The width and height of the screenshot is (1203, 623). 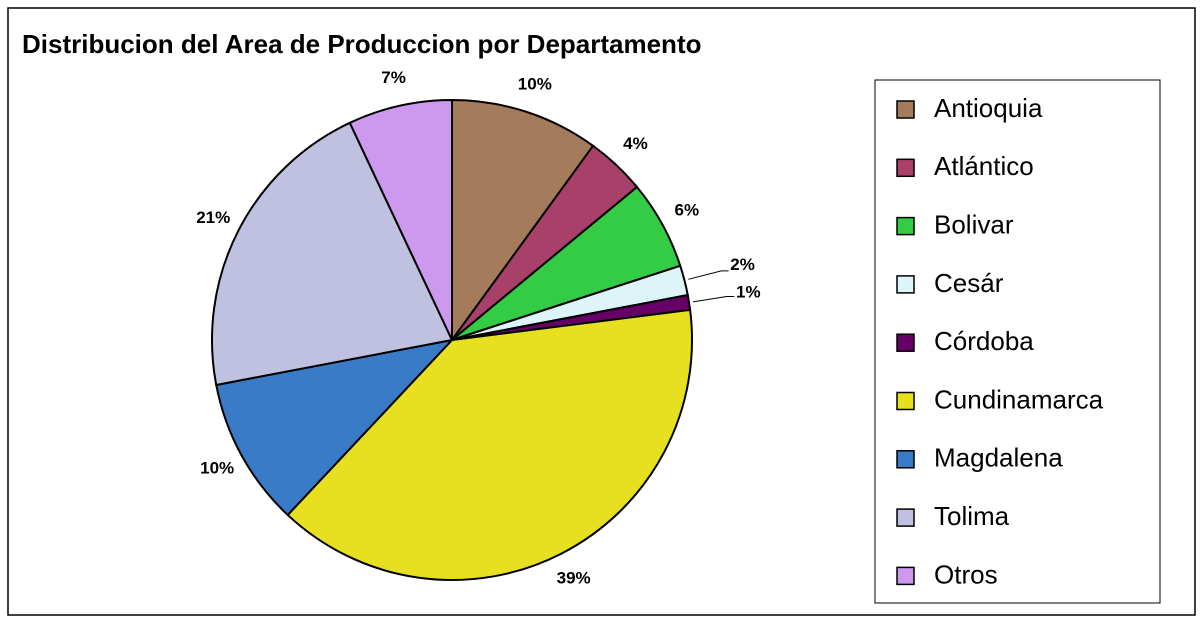 I want to click on legend-label: Antioquia, so click(x=988, y=108).